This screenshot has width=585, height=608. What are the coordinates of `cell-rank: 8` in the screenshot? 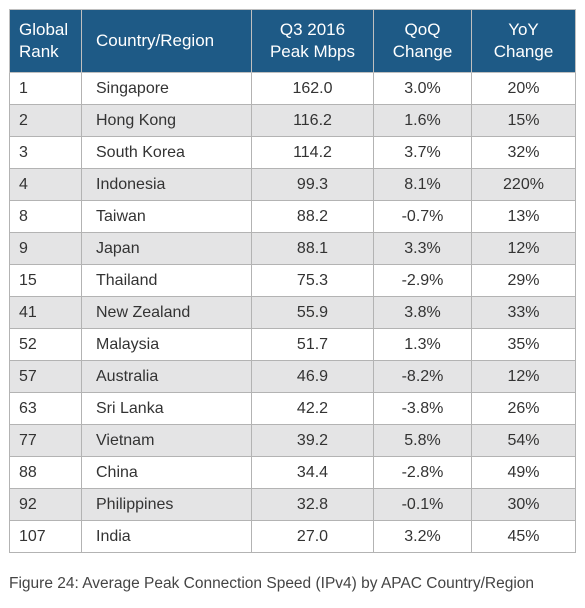 It's located at (45, 216).